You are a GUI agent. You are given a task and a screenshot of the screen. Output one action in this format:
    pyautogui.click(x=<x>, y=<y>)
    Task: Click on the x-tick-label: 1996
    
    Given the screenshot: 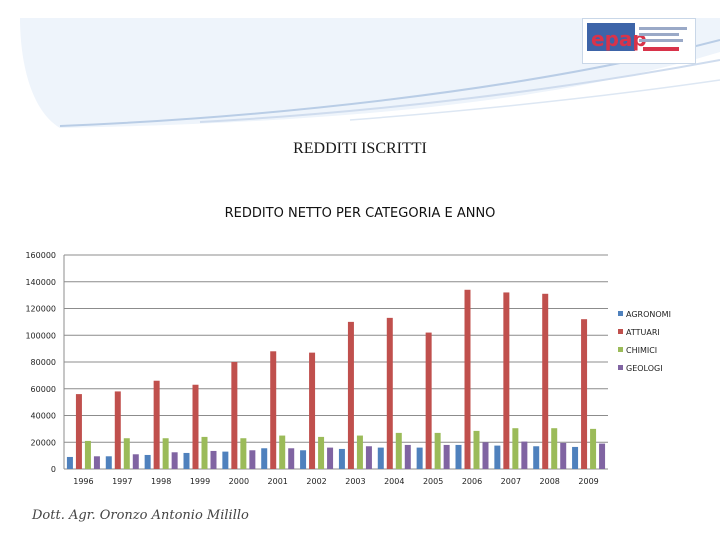 What is the action you would take?
    pyautogui.click(x=83, y=481)
    